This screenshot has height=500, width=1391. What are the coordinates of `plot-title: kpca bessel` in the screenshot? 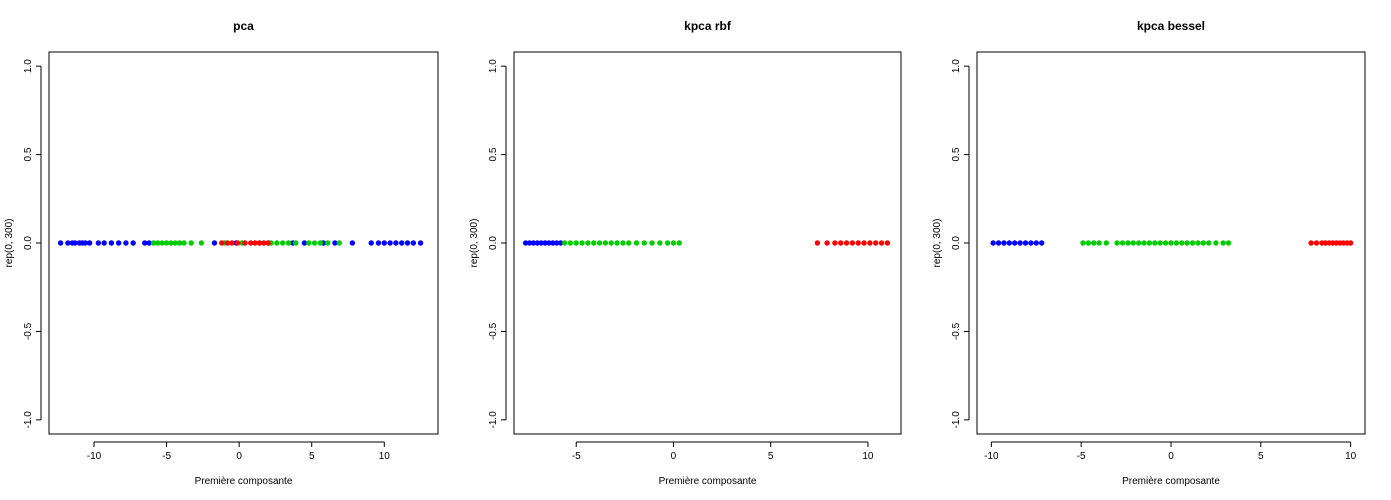 It's located at (1171, 26).